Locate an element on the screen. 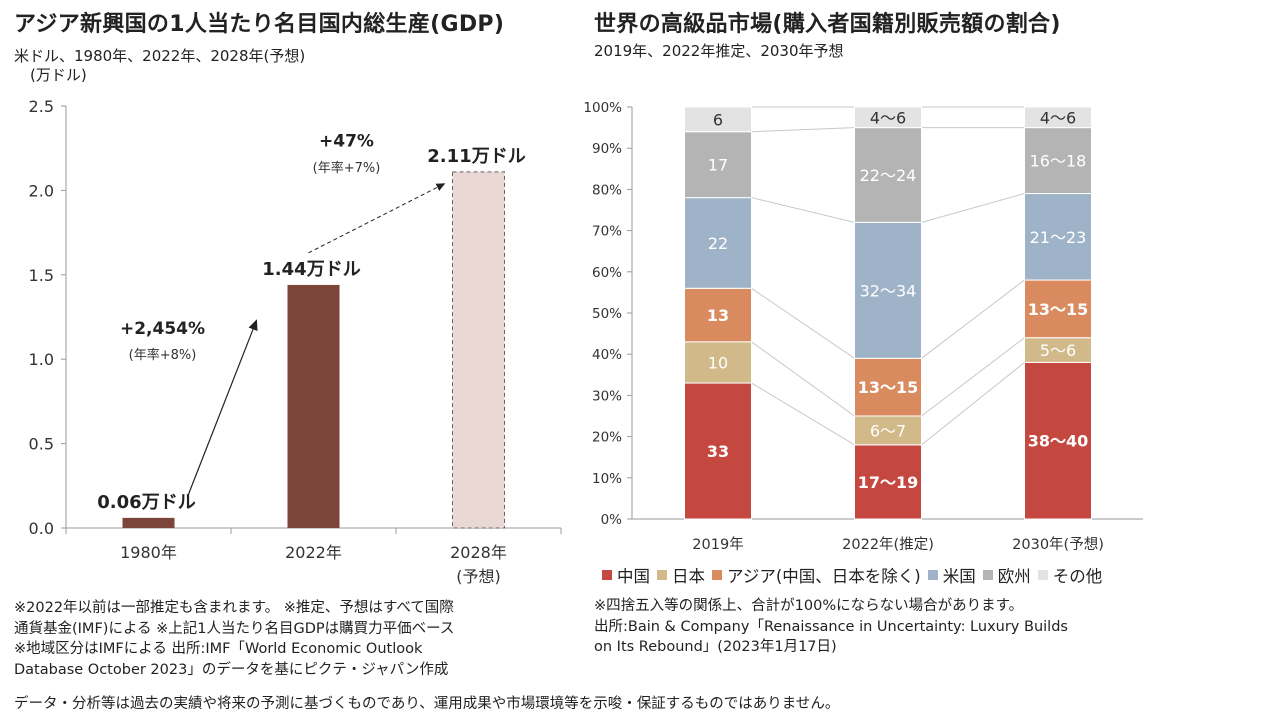 Image resolution: width=1267 pixels, height=726 pixels. y-tick-label: 80% is located at coordinates (607, 190).